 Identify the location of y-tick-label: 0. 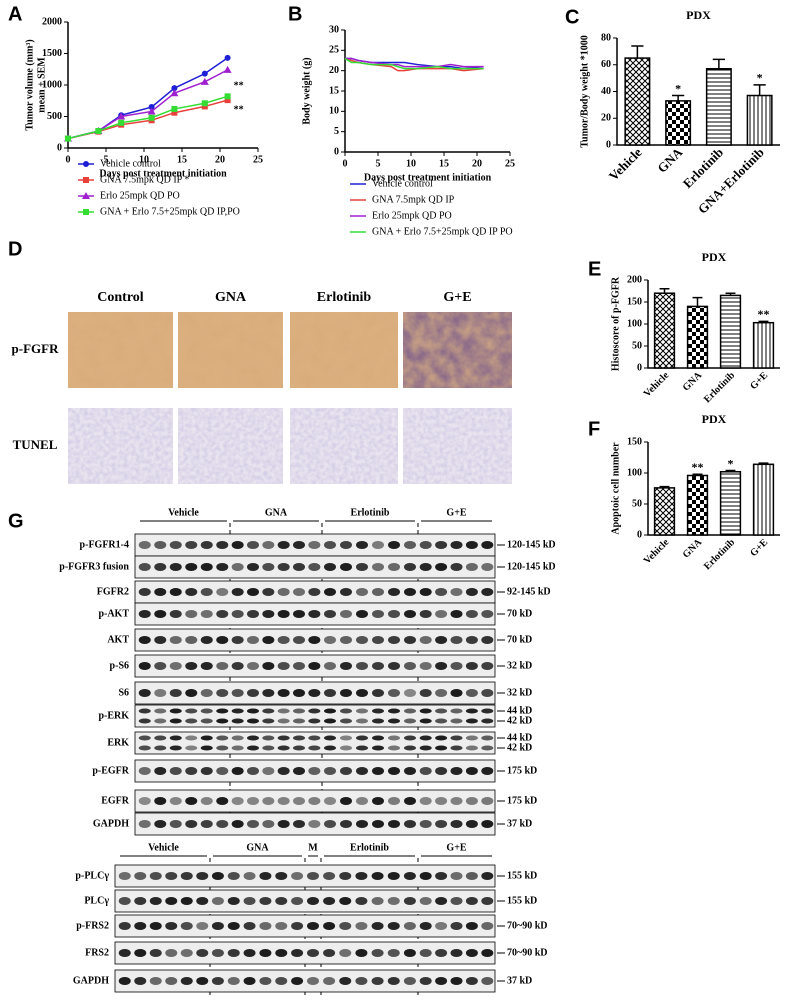
(608, 144).